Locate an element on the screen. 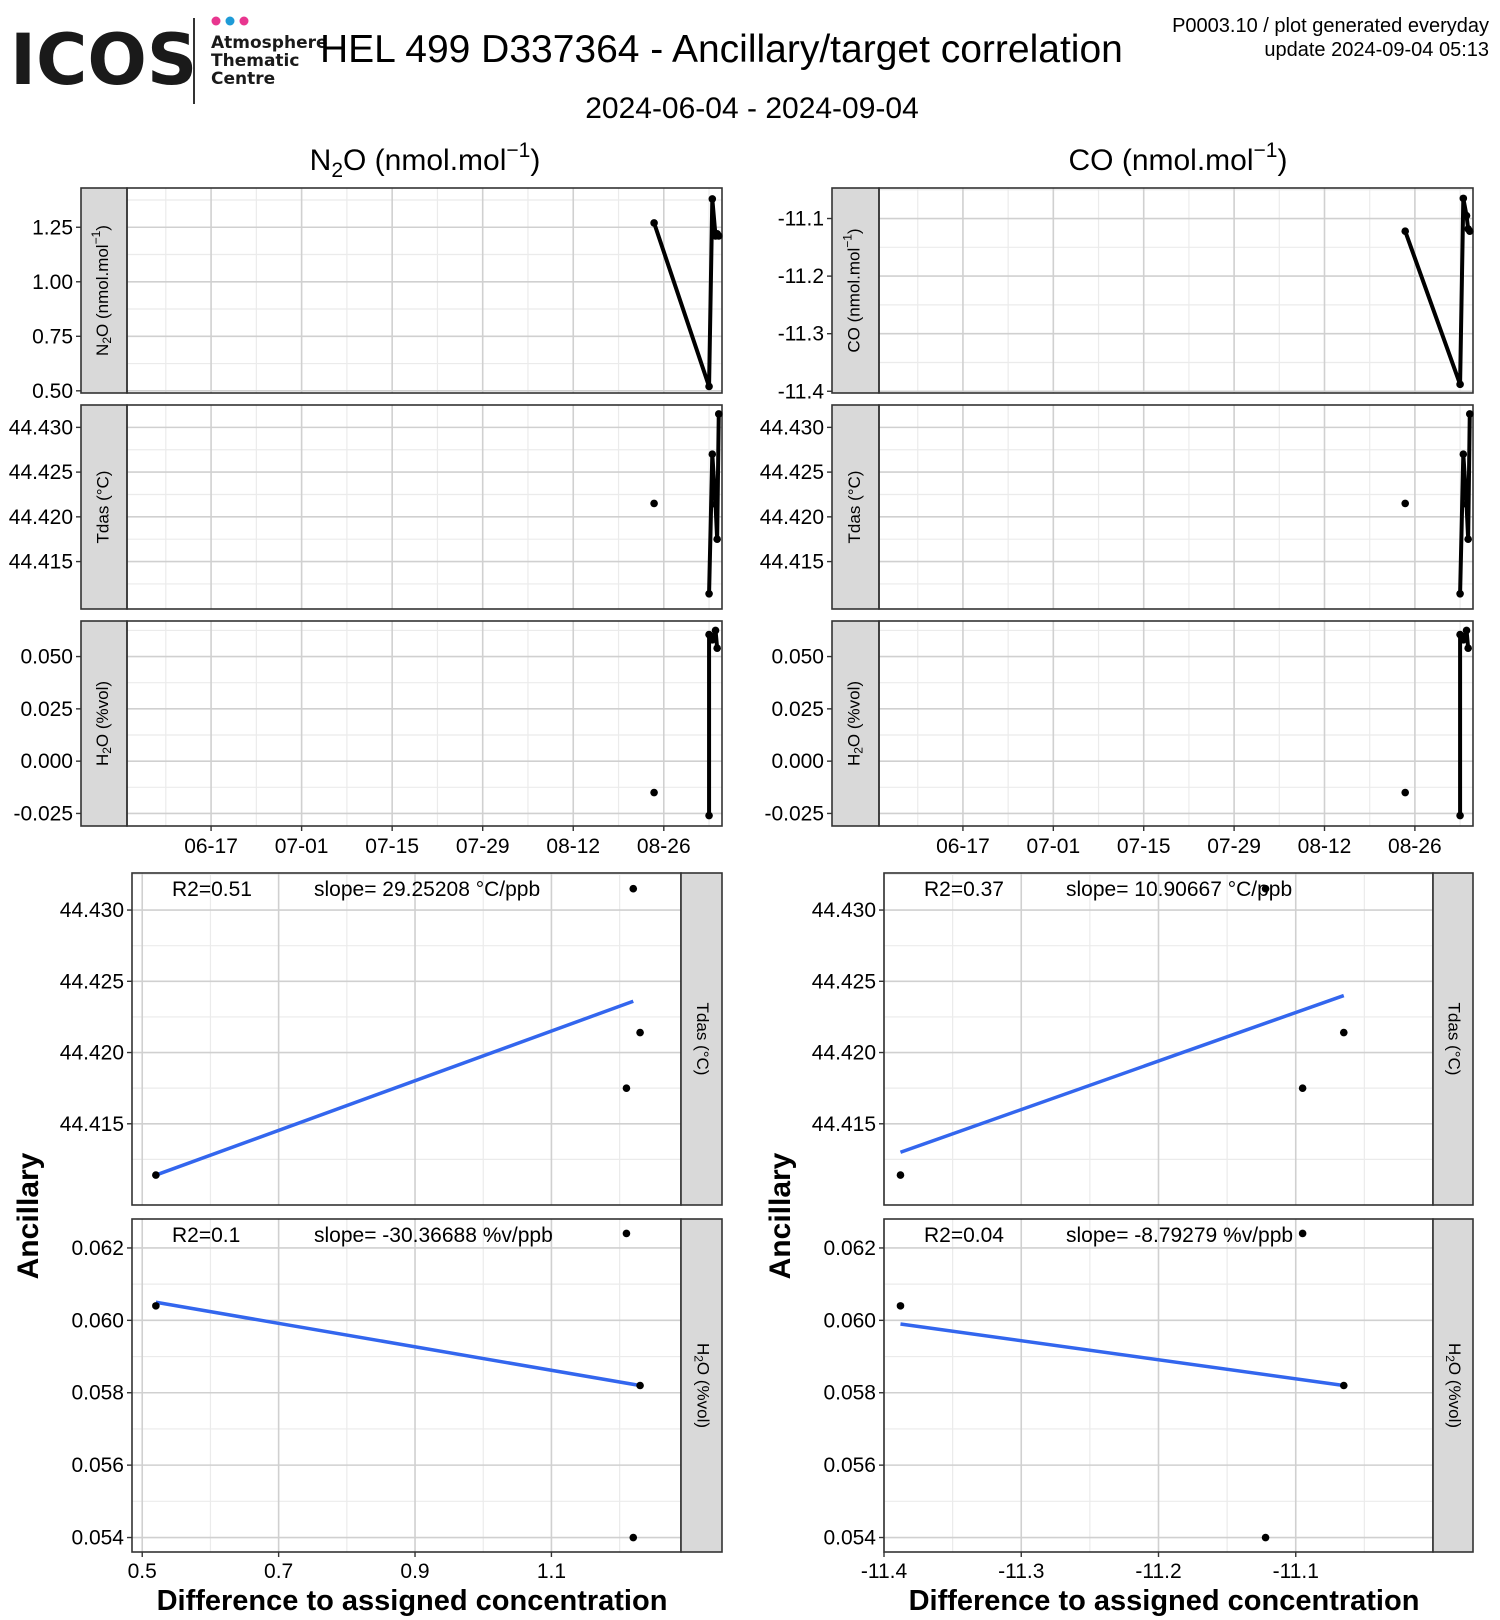 This screenshot has height=1620, width=1500. y-tick-label: 0.062 is located at coordinates (97, 1248).